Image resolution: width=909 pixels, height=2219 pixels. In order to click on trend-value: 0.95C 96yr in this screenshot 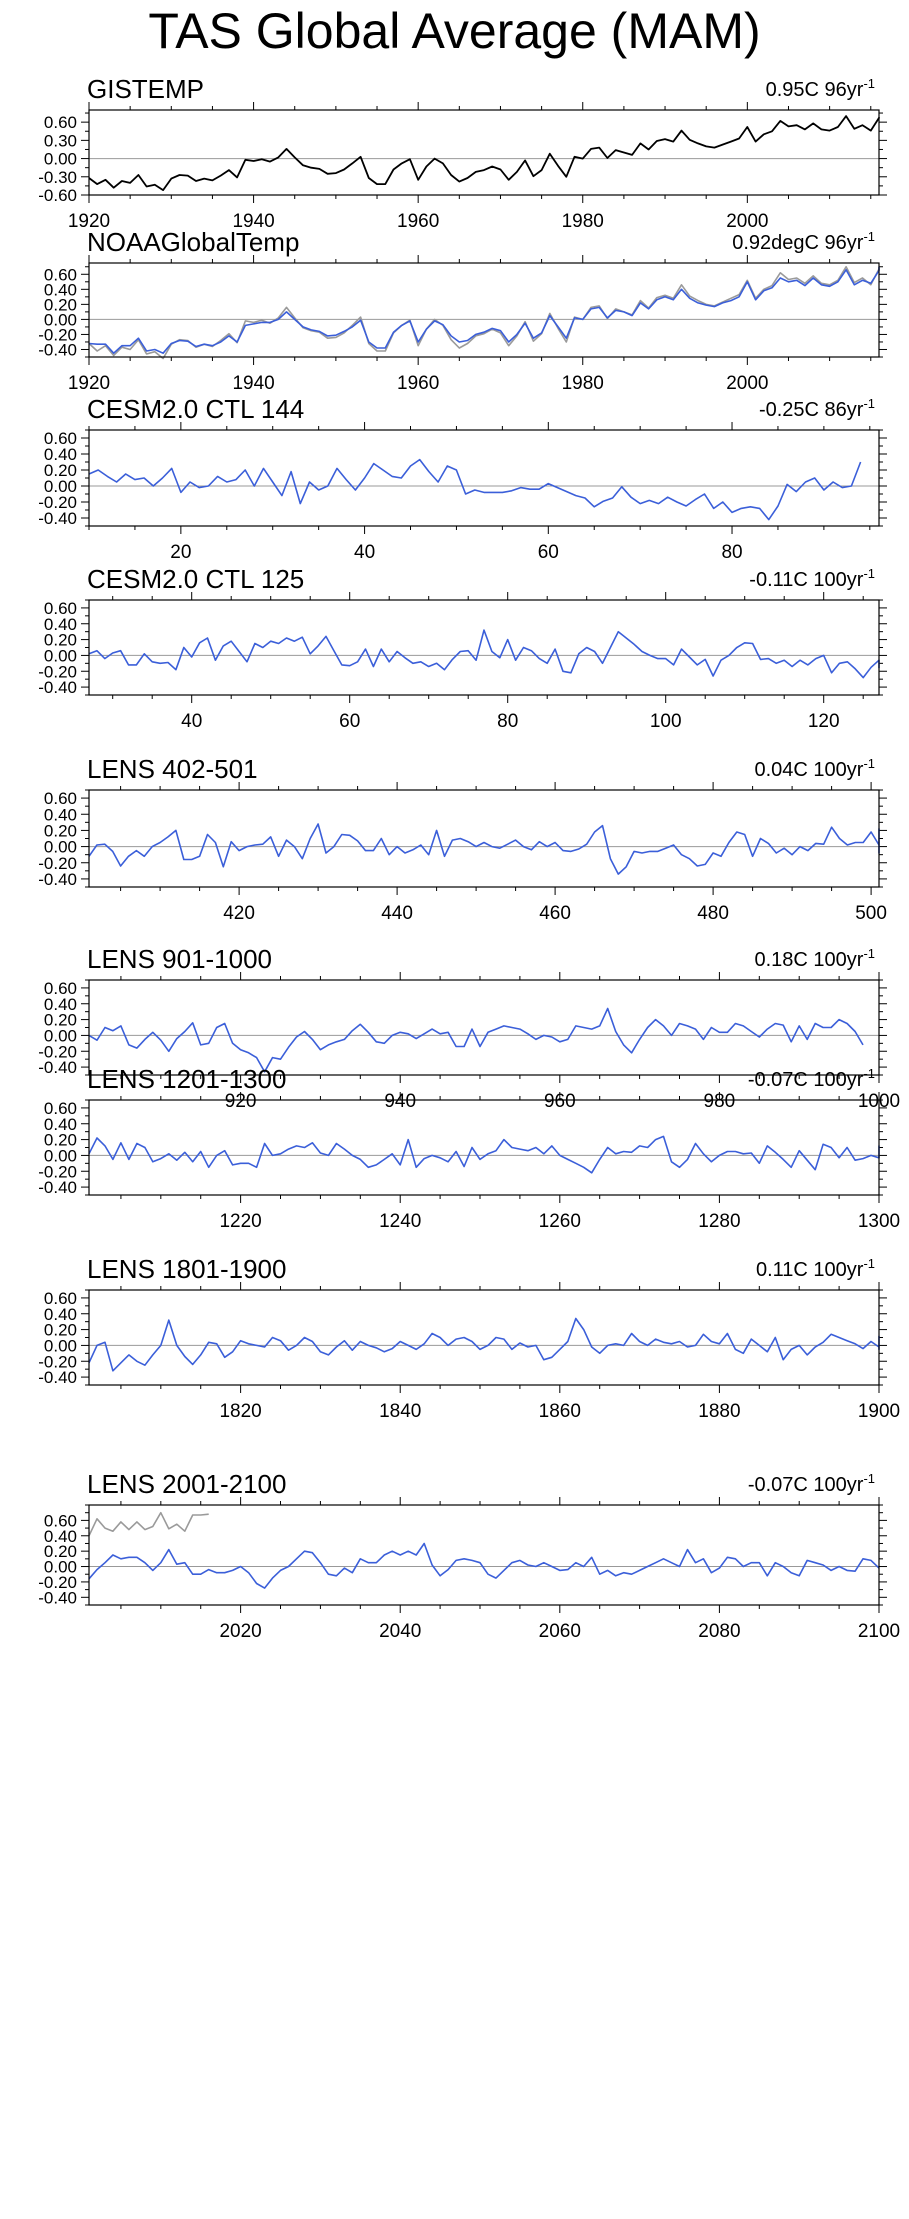, I will do `click(815, 90)`.